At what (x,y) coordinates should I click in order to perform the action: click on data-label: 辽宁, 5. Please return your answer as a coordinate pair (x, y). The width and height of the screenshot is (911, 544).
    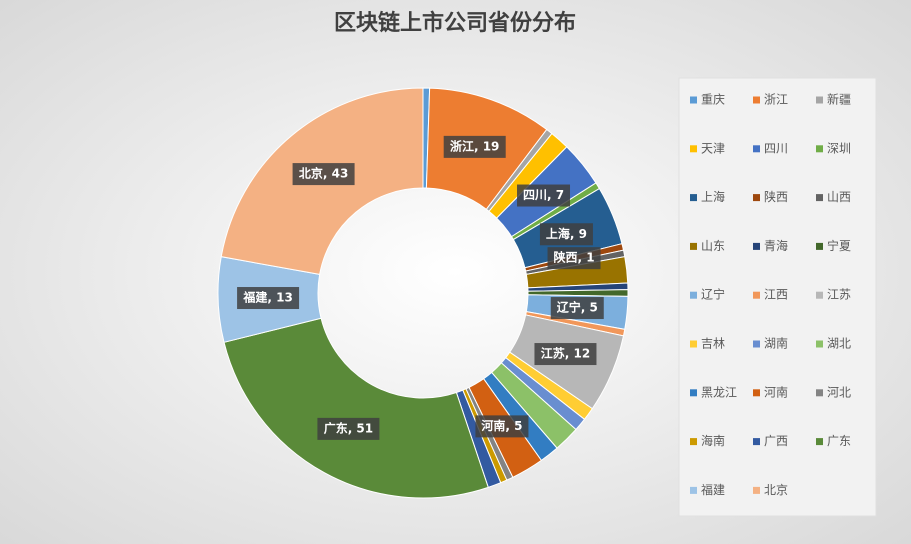
    Looking at the image, I should click on (577, 308).